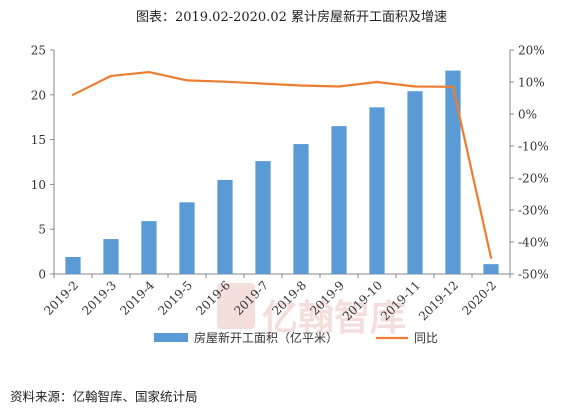  Describe the element at coordinates (42, 230) in the screenshot. I see `y-tick-label-left: 5` at that location.